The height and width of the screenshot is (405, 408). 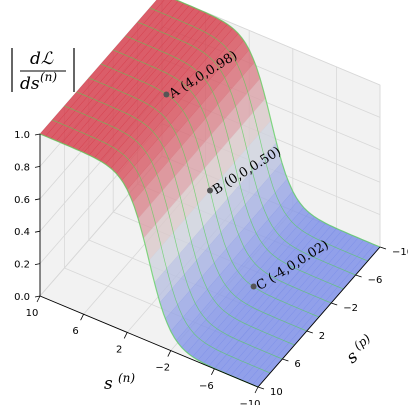 I want to click on y-tick-label: −2, so click(x=350, y=308).